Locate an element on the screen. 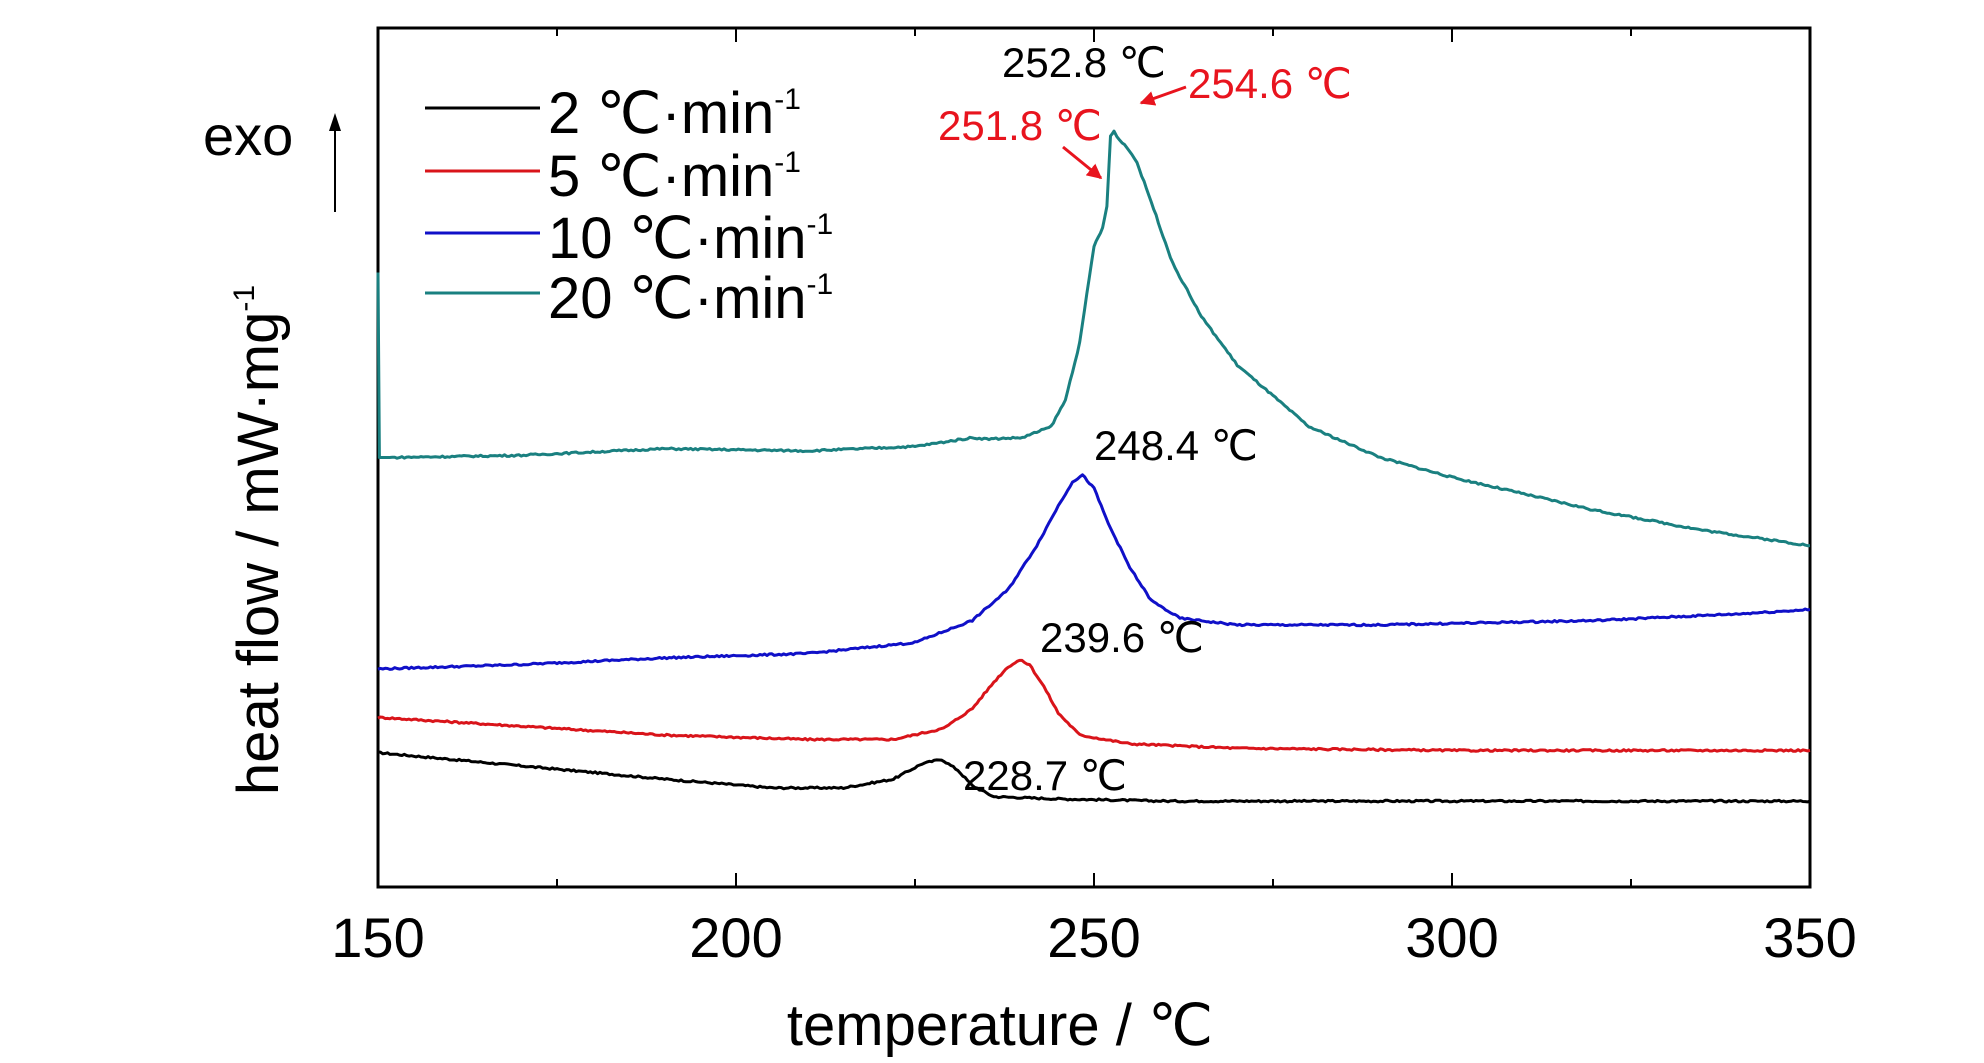 The height and width of the screenshot is (1063, 1984). x-tick-label: 200 is located at coordinates (735, 937).